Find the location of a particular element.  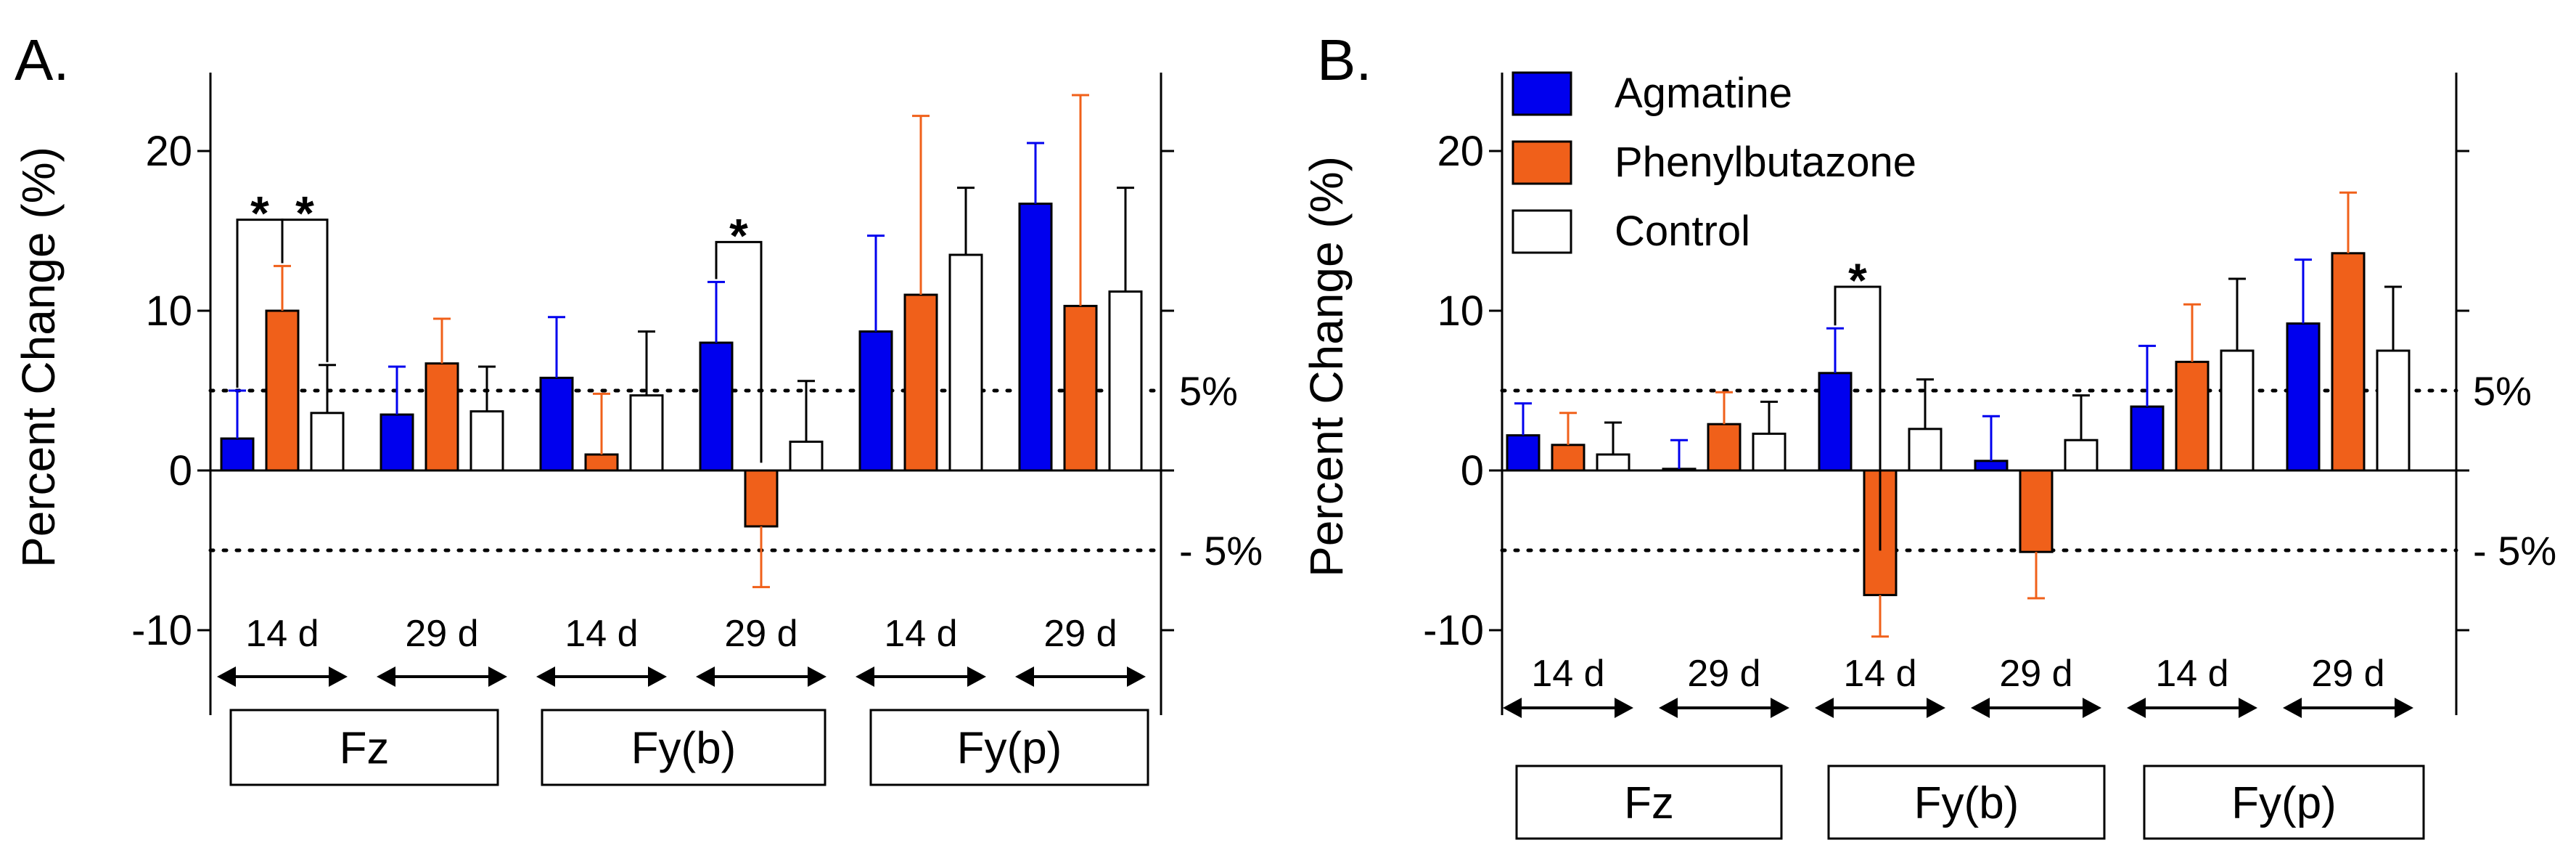

legend-label: Control is located at coordinates (1682, 231).